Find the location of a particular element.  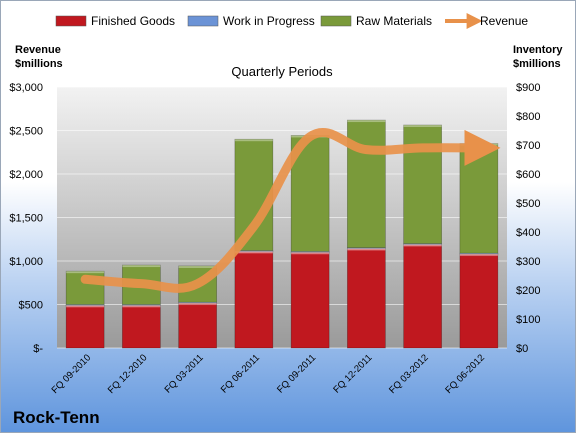

right-tick-label-0: $0 is located at coordinates (522, 349).